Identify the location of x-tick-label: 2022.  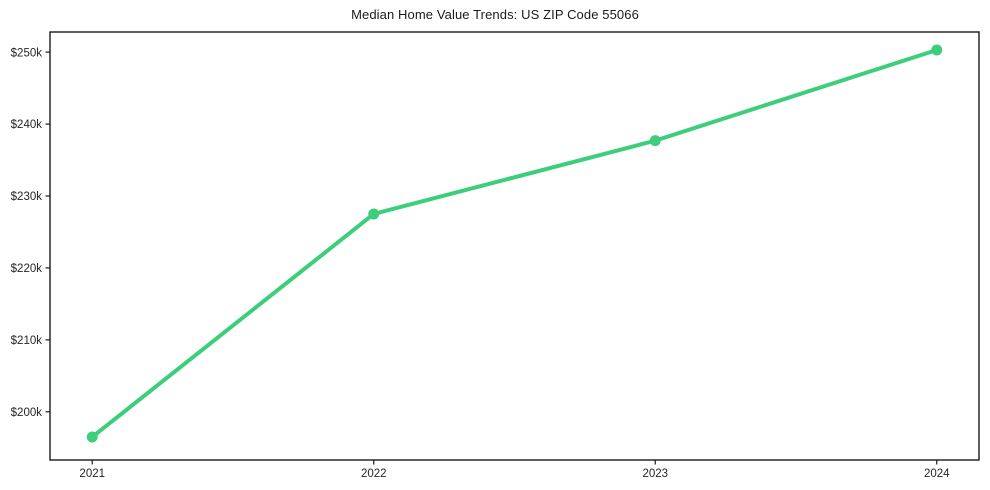
(374, 474).